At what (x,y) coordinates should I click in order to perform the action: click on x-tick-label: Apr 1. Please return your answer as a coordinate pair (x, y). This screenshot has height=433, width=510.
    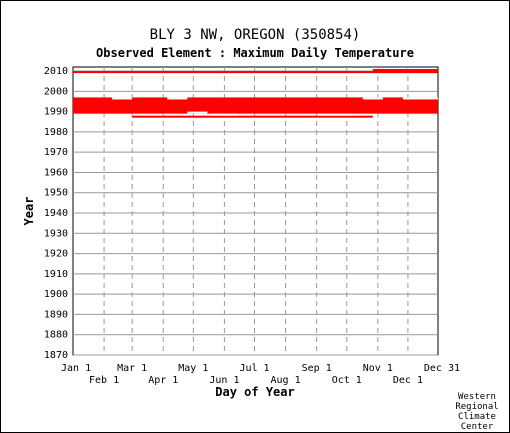
    Looking at the image, I should click on (163, 380).